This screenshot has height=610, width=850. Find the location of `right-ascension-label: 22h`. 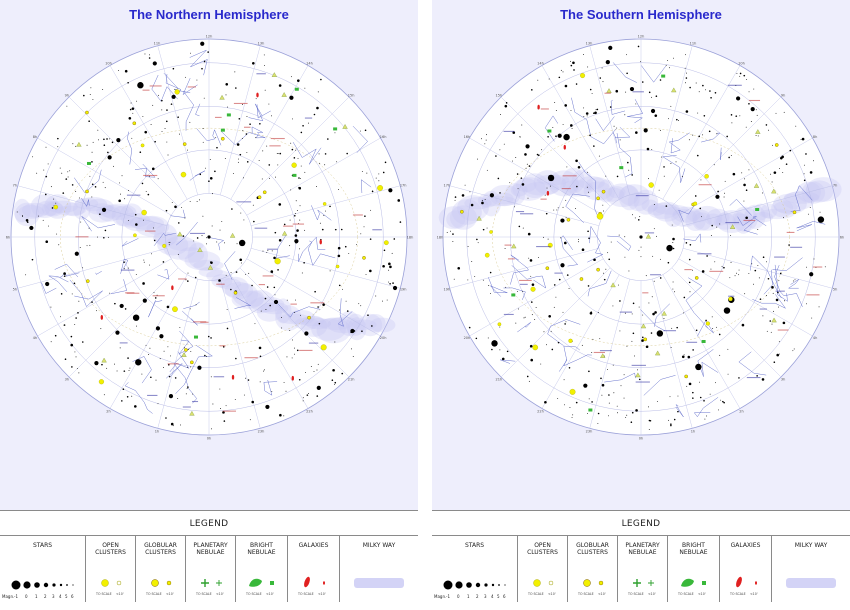

right-ascension-label: 22h is located at coordinates (540, 412).